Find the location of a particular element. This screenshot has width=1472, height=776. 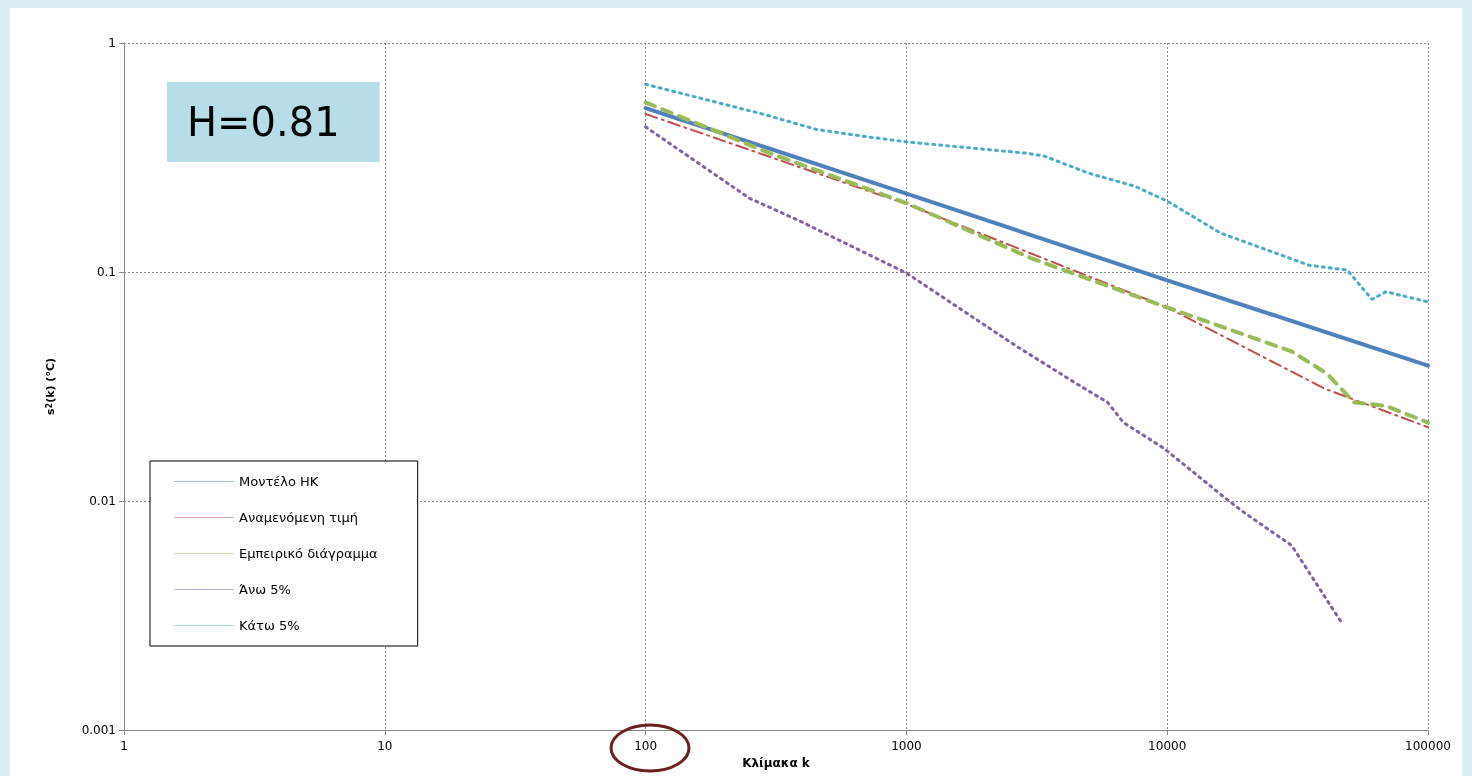

x-tick-label: 100 is located at coordinates (646, 746).